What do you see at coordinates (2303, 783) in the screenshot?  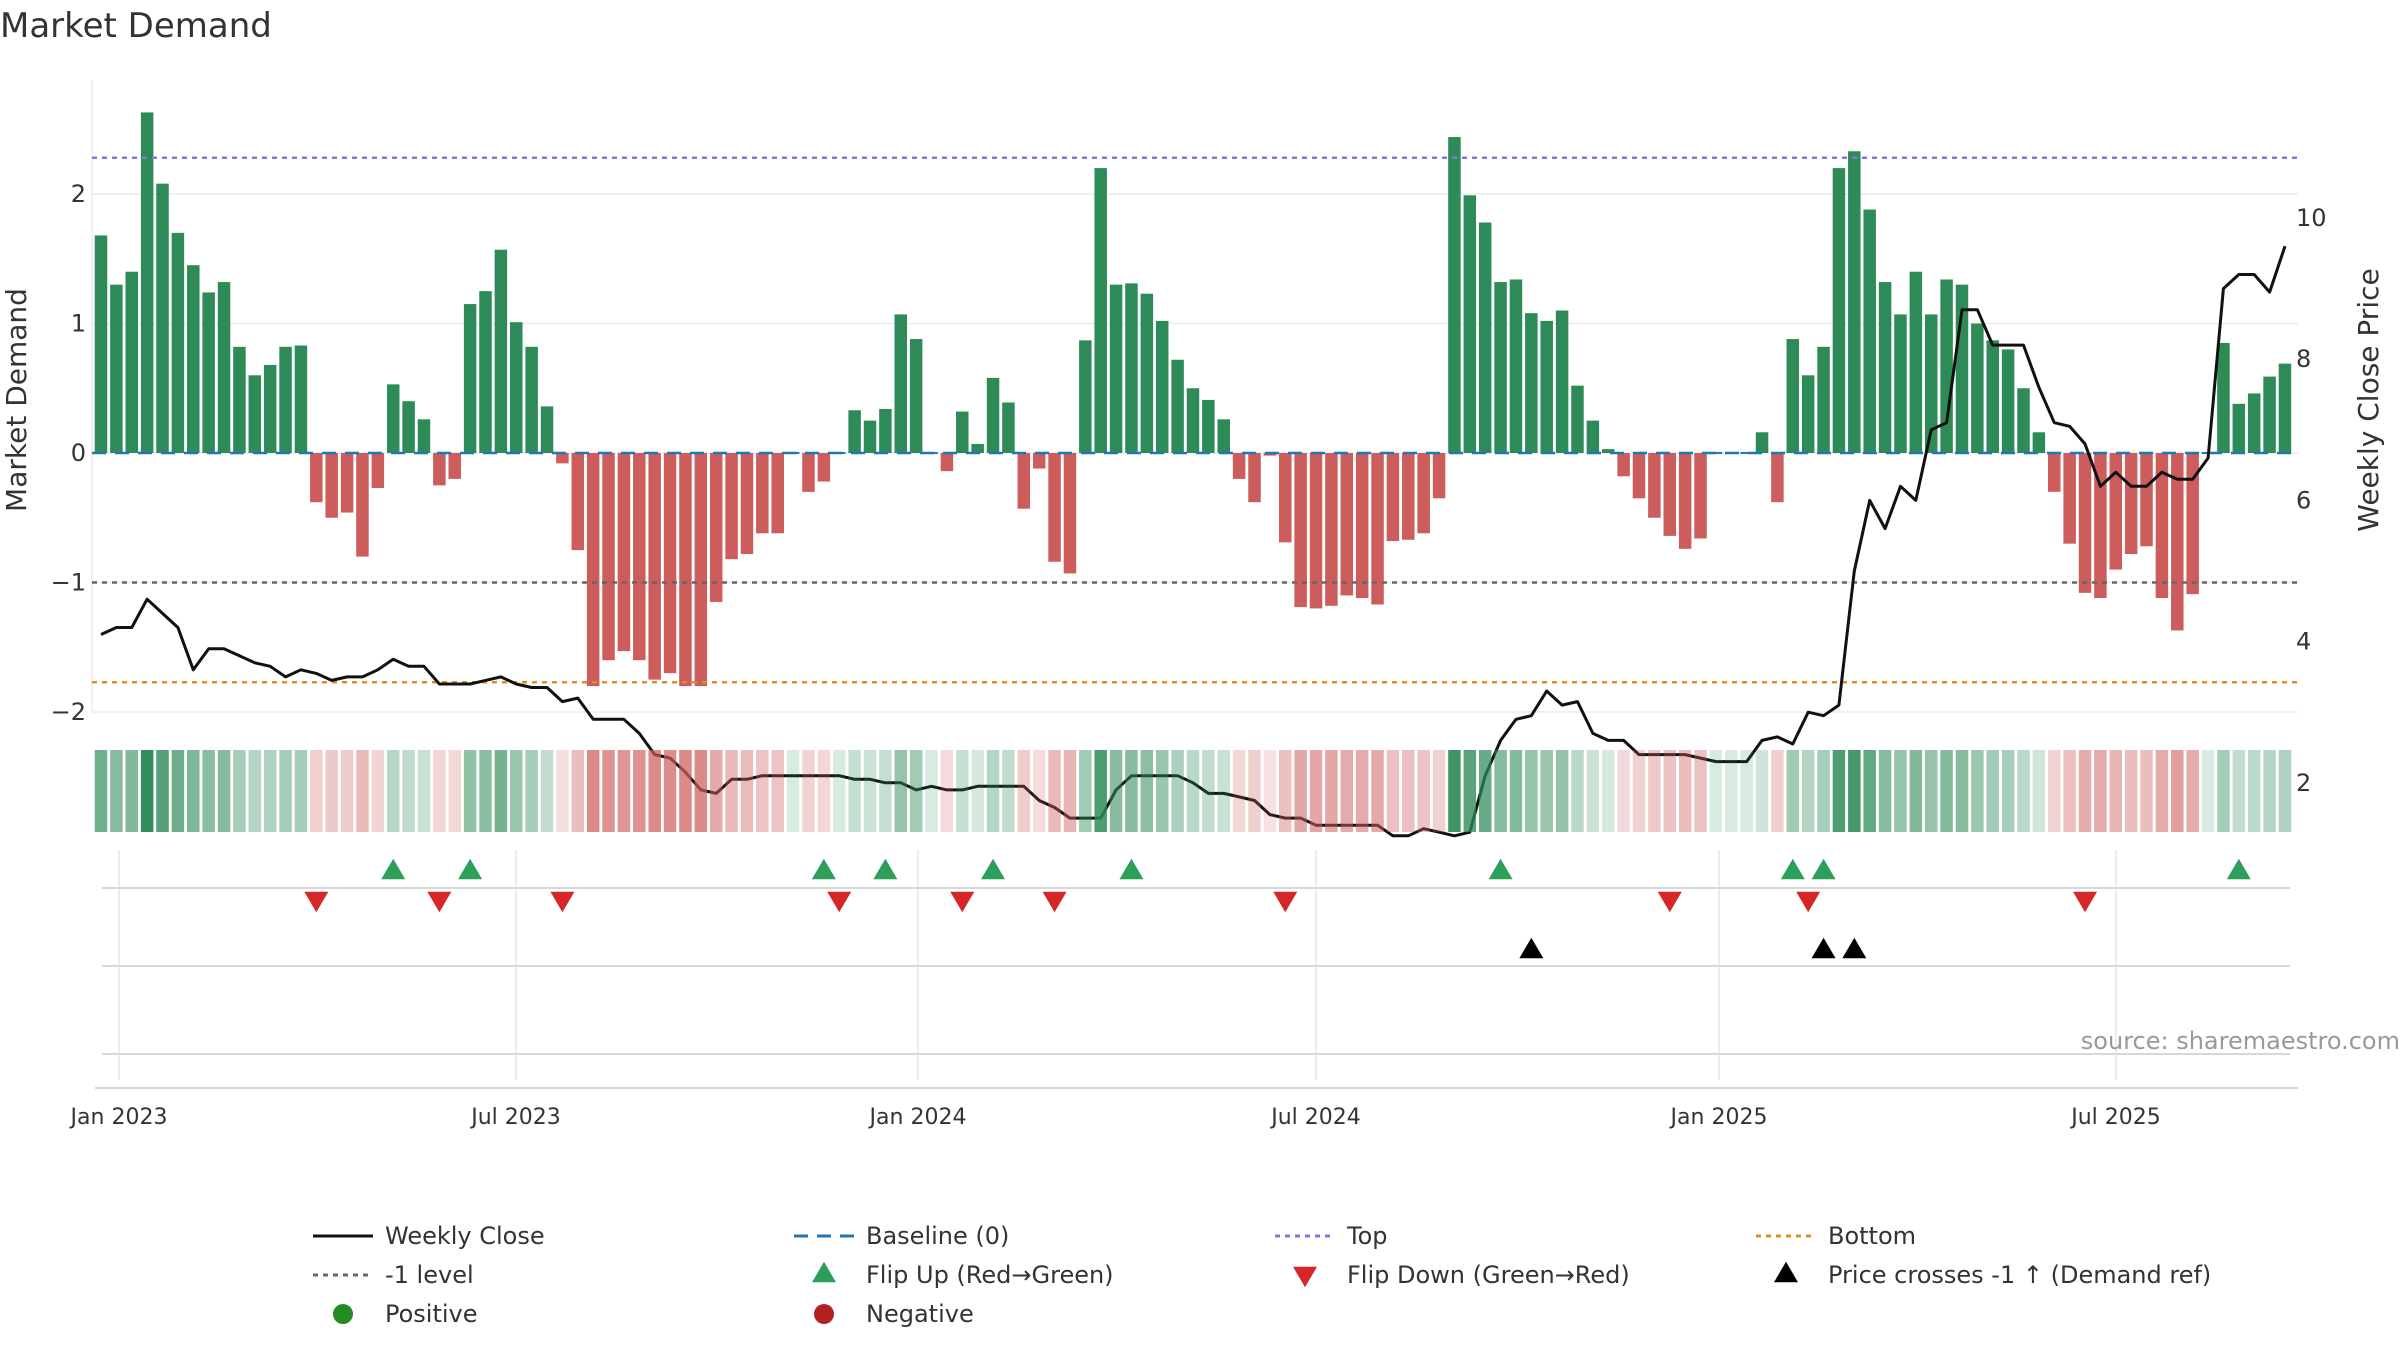 I see `y2-tick-label: 2` at bounding box center [2303, 783].